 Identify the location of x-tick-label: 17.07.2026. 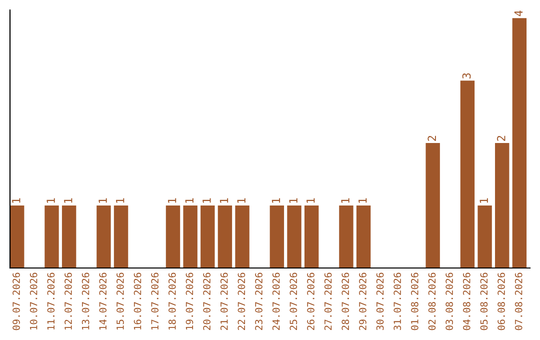
(155, 301).